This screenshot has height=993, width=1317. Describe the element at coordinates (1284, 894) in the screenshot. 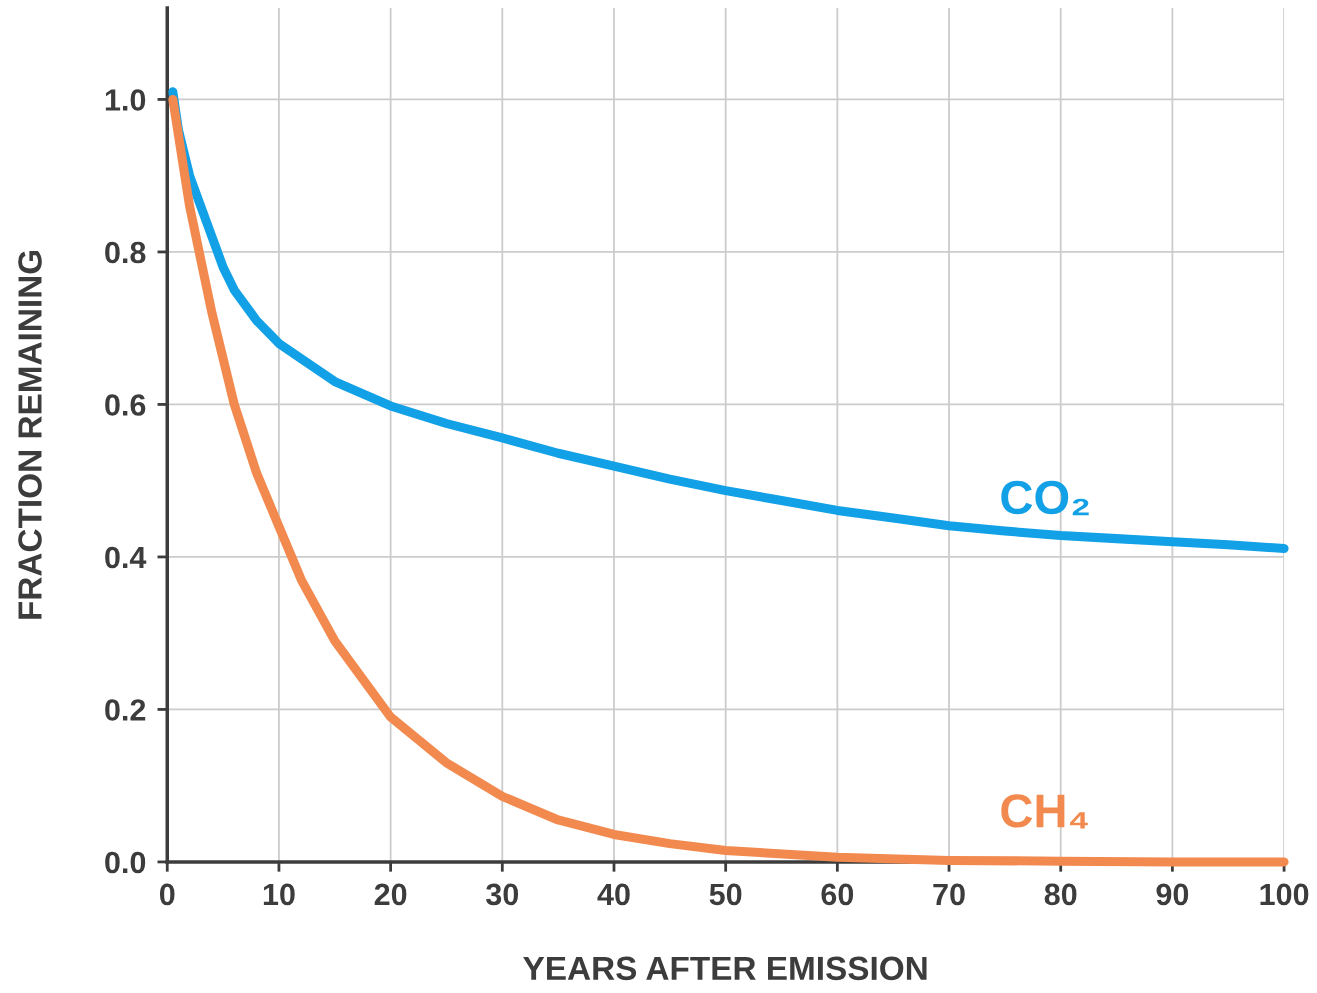

I see `x-tick-label: 100` at that location.